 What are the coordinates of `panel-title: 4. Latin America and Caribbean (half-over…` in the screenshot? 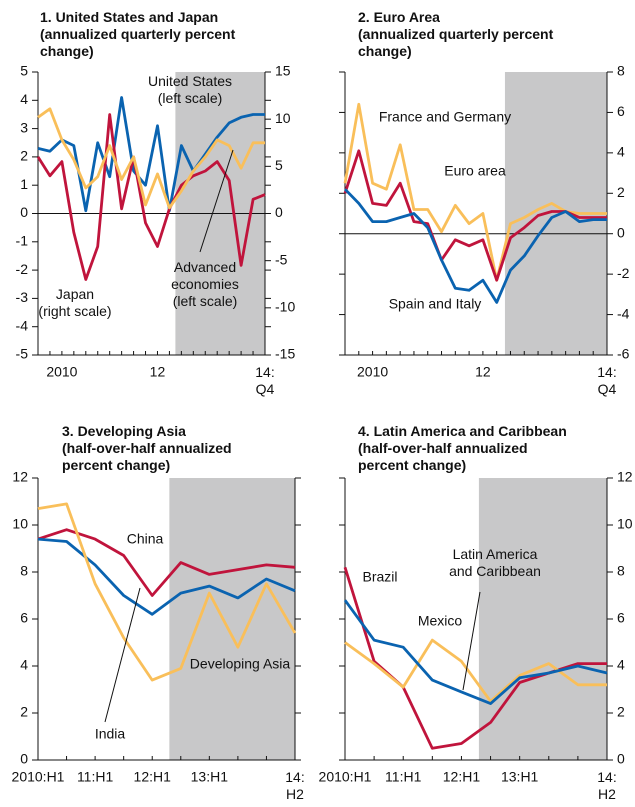 It's located at (462, 448).